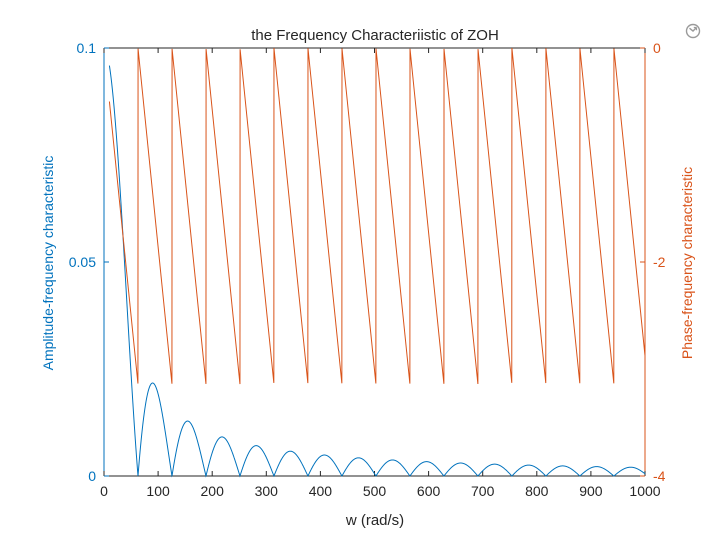  Describe the element at coordinates (375, 35) in the screenshot. I see `chart-title: the Frequency Characteriistic of ZOH` at that location.